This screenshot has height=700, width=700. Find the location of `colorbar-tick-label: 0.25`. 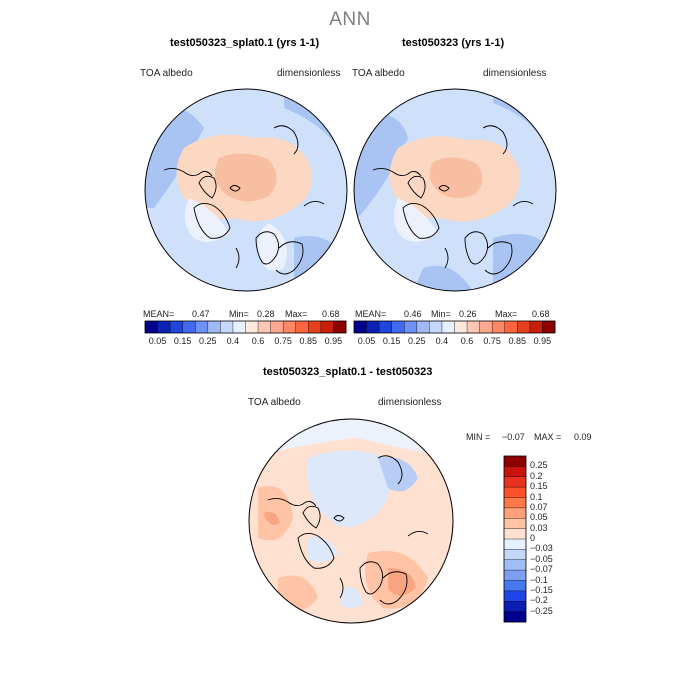

colorbar-tick-label: 0.25 is located at coordinates (417, 341).